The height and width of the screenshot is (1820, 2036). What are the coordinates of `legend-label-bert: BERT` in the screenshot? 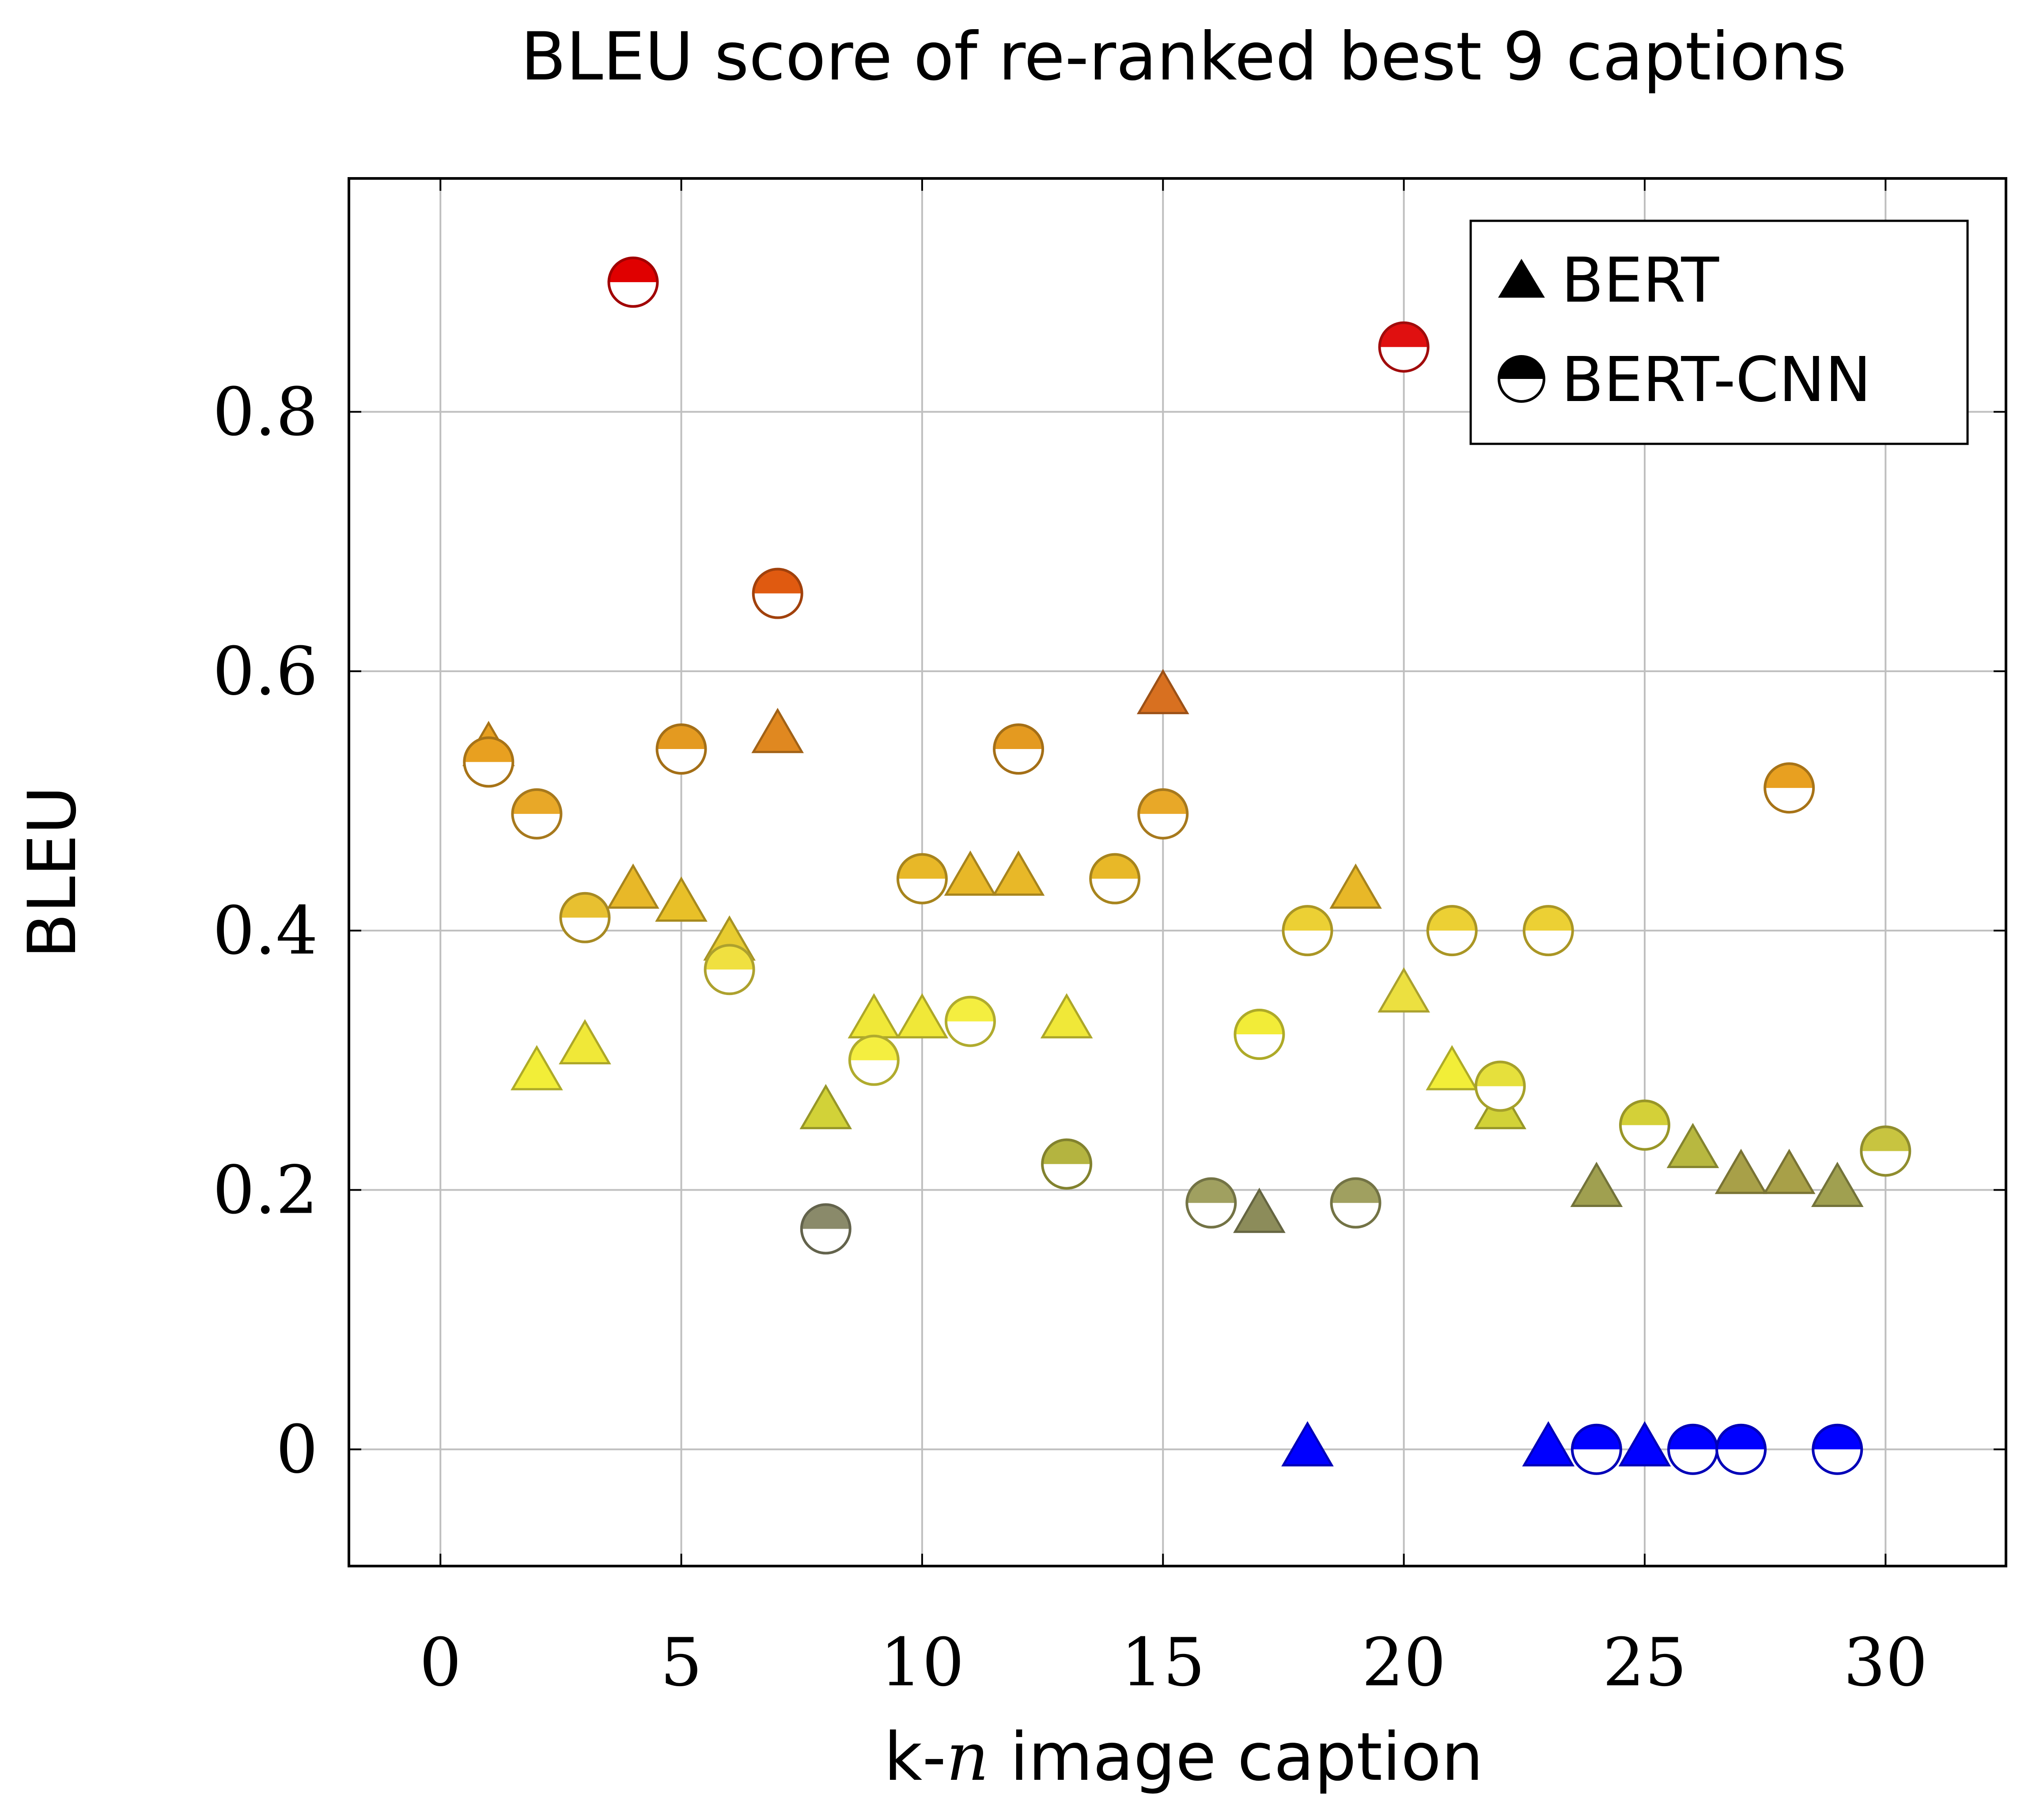 It's located at (1640, 281).